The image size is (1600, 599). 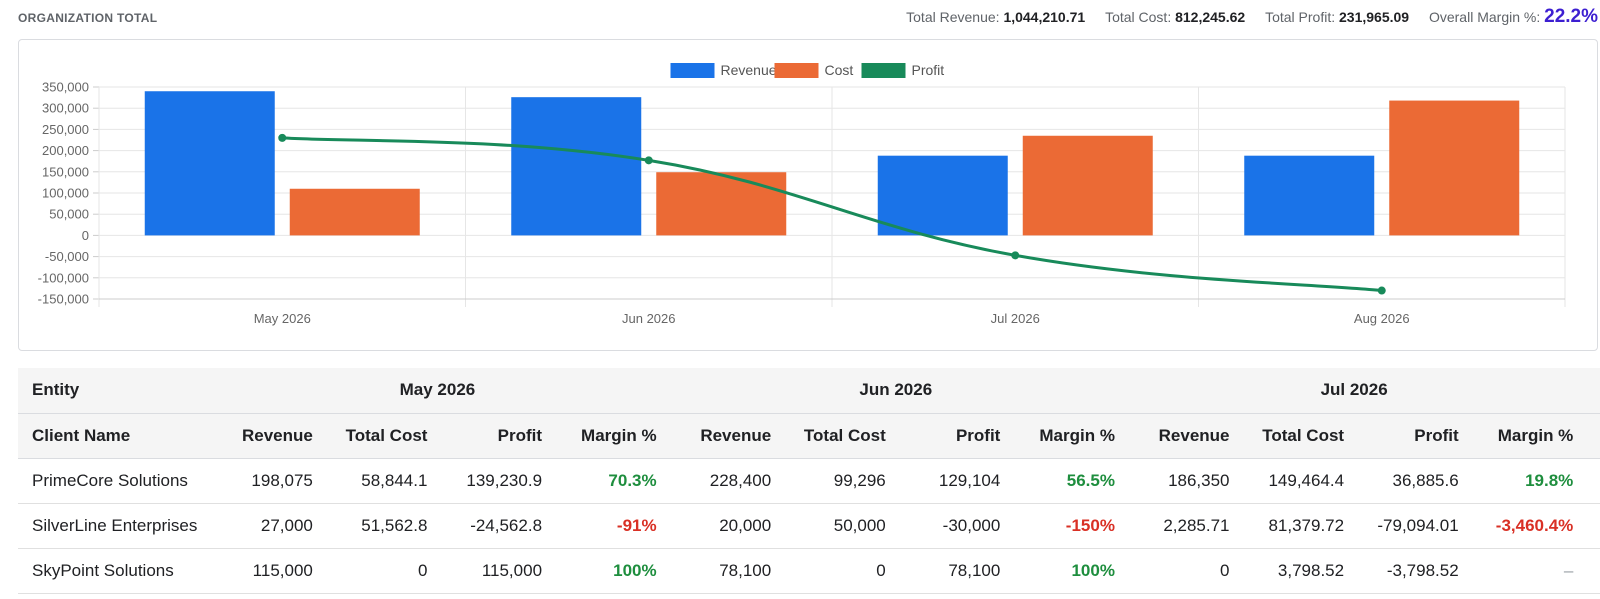 What do you see at coordinates (609, 526) in the screenshot?
I see `margin-cell: -91%` at bounding box center [609, 526].